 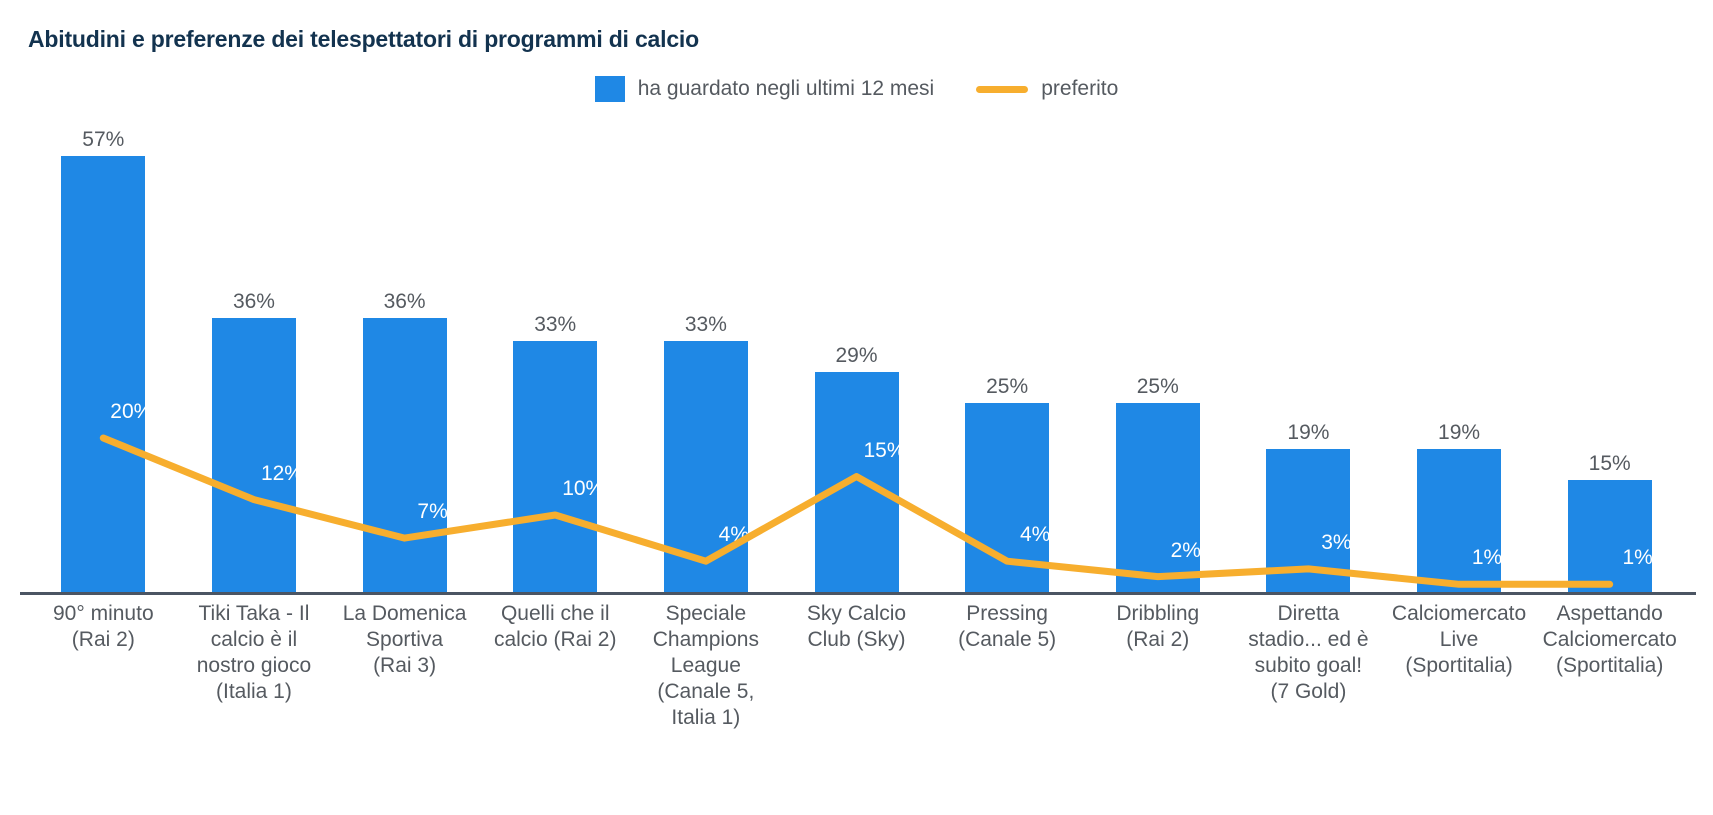 What do you see at coordinates (254, 665) in the screenshot?
I see `x-axis-label-line: nostro gioco` at bounding box center [254, 665].